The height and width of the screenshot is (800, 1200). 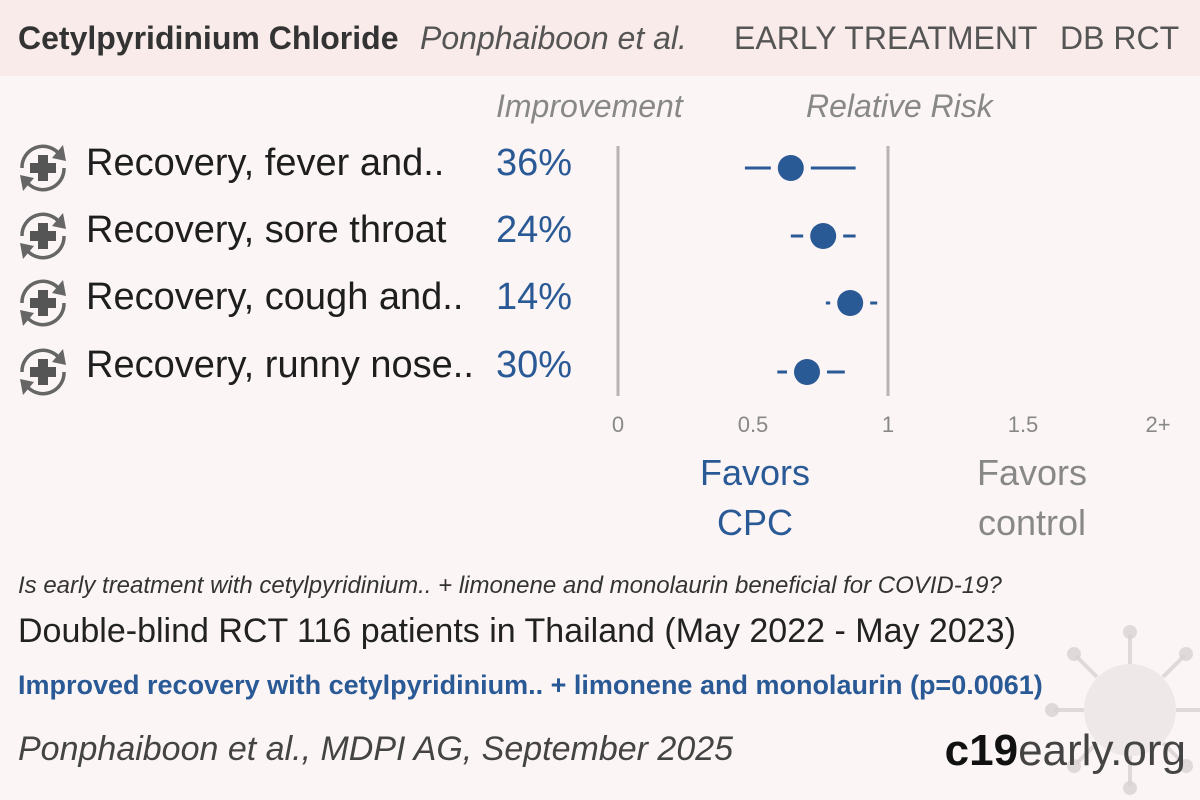 I want to click on improvement-value: 24%, so click(x=534, y=230).